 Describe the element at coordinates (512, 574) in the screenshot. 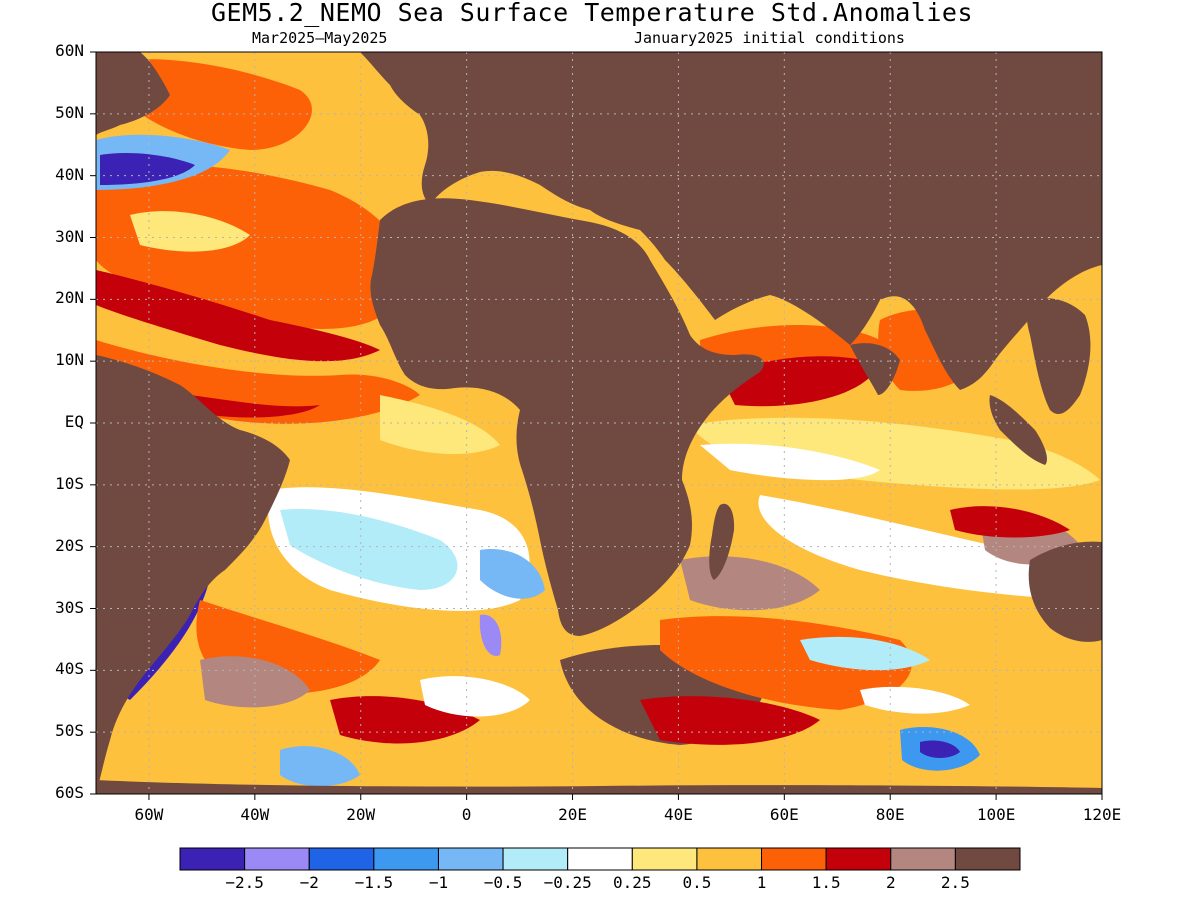

I see `angola-cold-patch` at that location.